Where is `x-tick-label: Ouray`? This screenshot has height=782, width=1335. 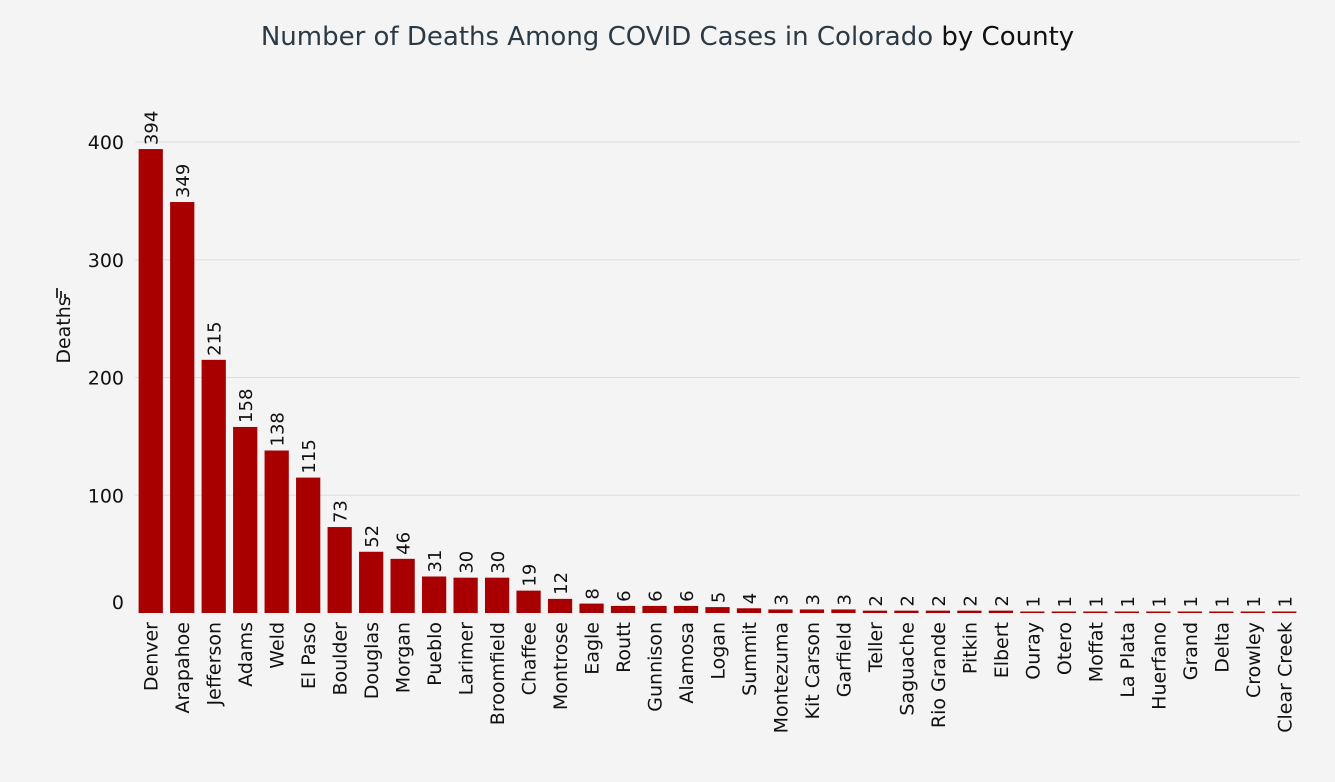 x-tick-label: Ouray is located at coordinates (1033, 651).